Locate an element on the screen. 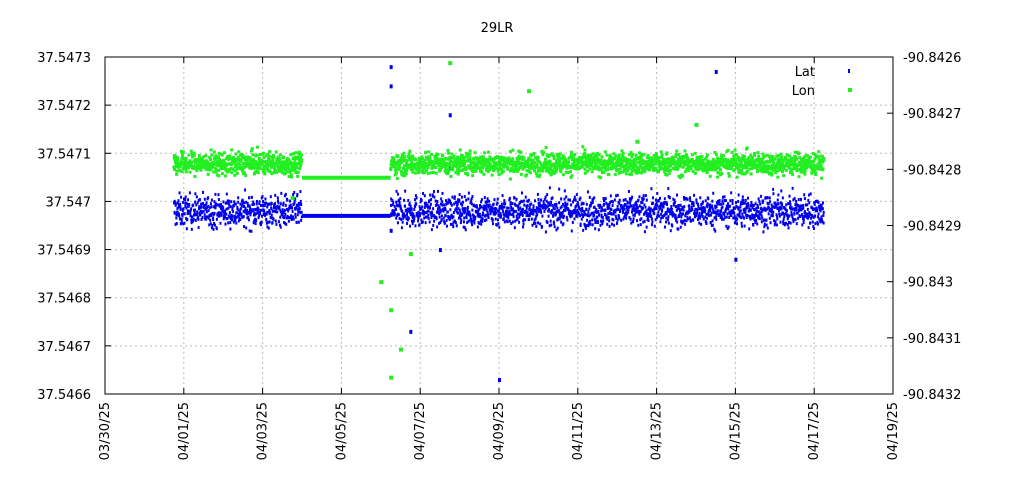 This screenshot has width=1024, height=500. lat-outlier-point is located at coordinates (391, 230).